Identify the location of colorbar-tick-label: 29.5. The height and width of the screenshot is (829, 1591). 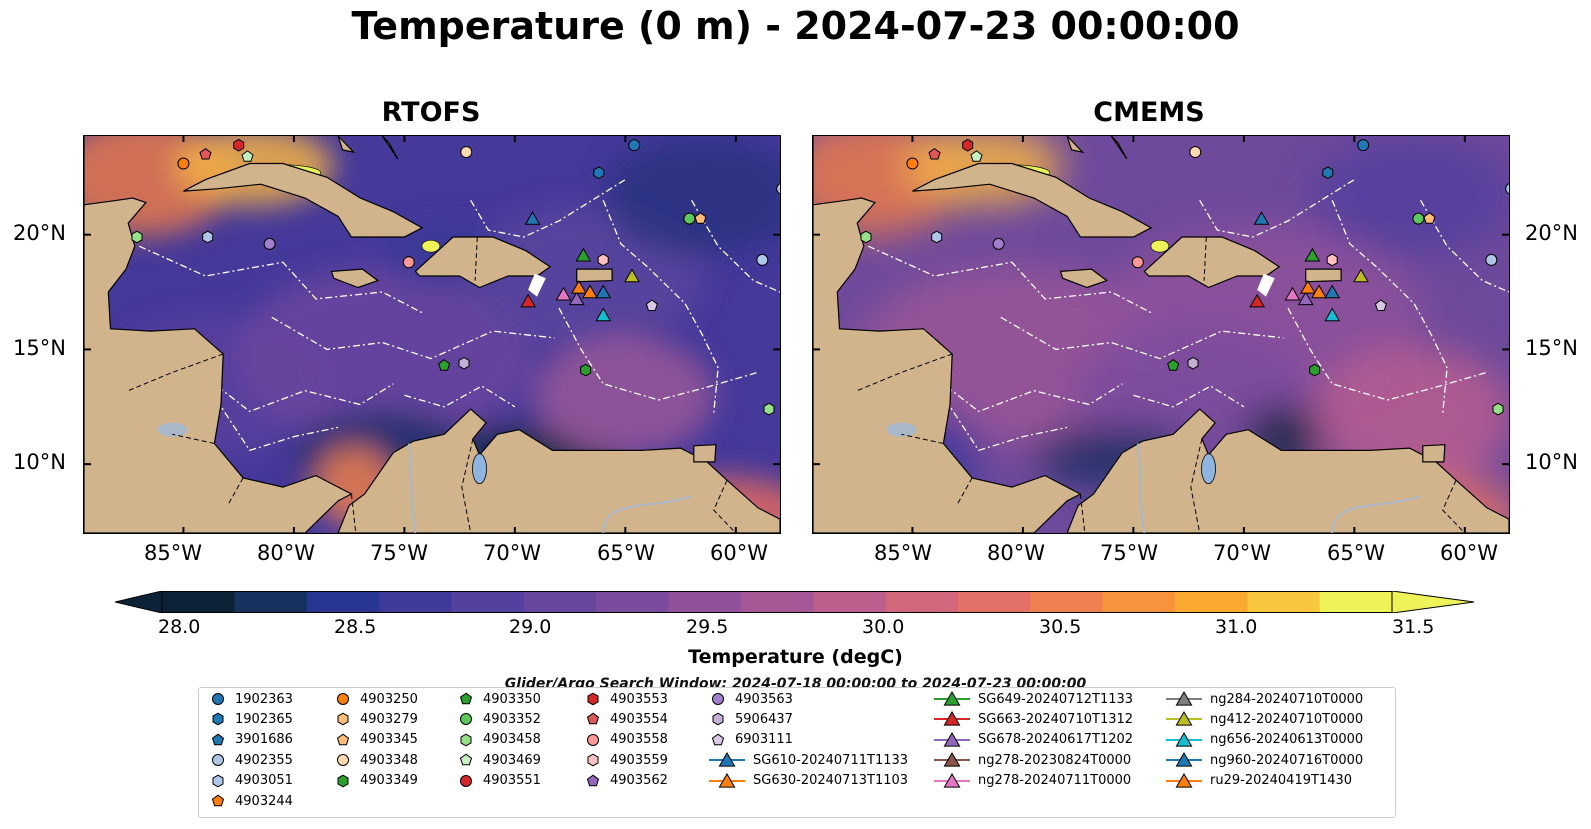
(707, 627).